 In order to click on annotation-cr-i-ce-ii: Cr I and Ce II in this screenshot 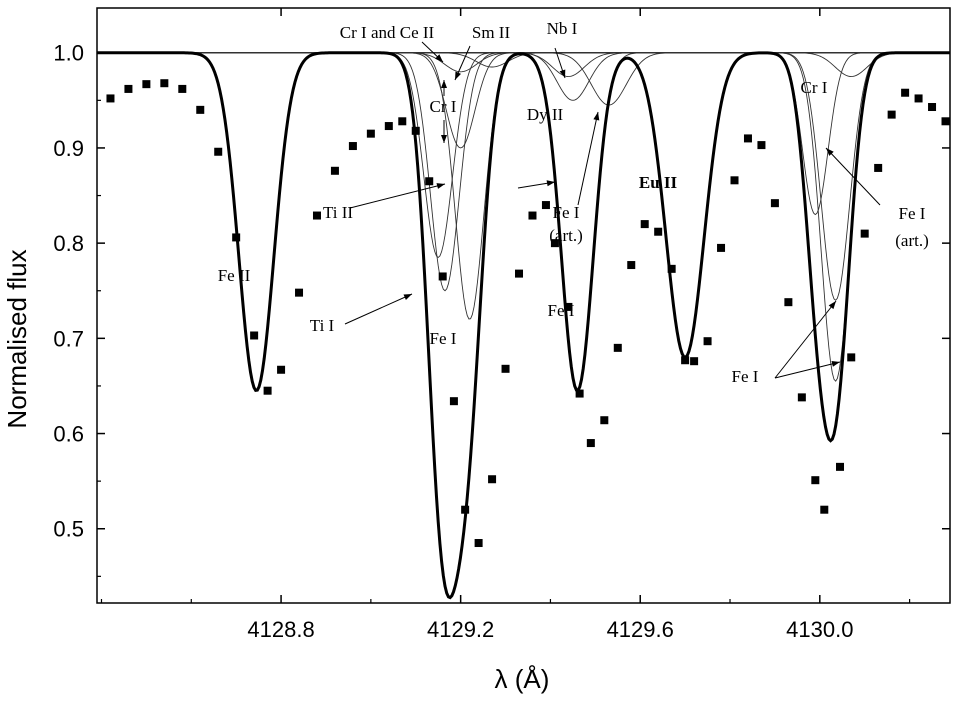, I will do `click(387, 32)`.